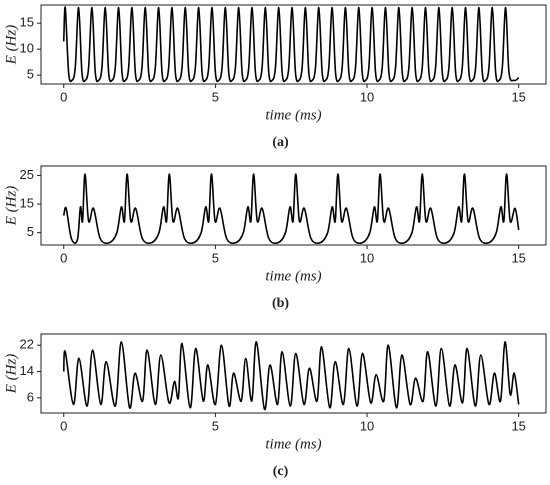 This screenshot has width=550, height=485. I want to click on caption: (b), so click(280, 303).